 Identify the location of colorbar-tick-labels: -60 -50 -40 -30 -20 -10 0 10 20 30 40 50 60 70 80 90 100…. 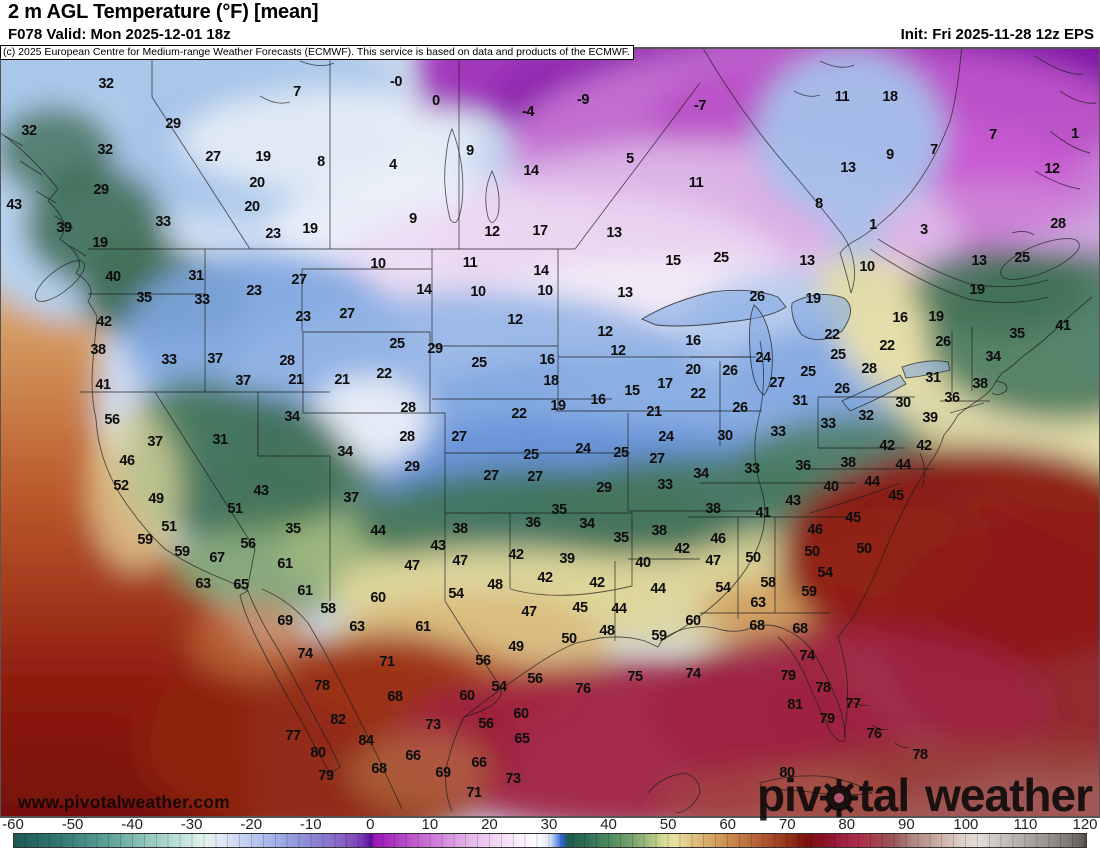
(550, 824).